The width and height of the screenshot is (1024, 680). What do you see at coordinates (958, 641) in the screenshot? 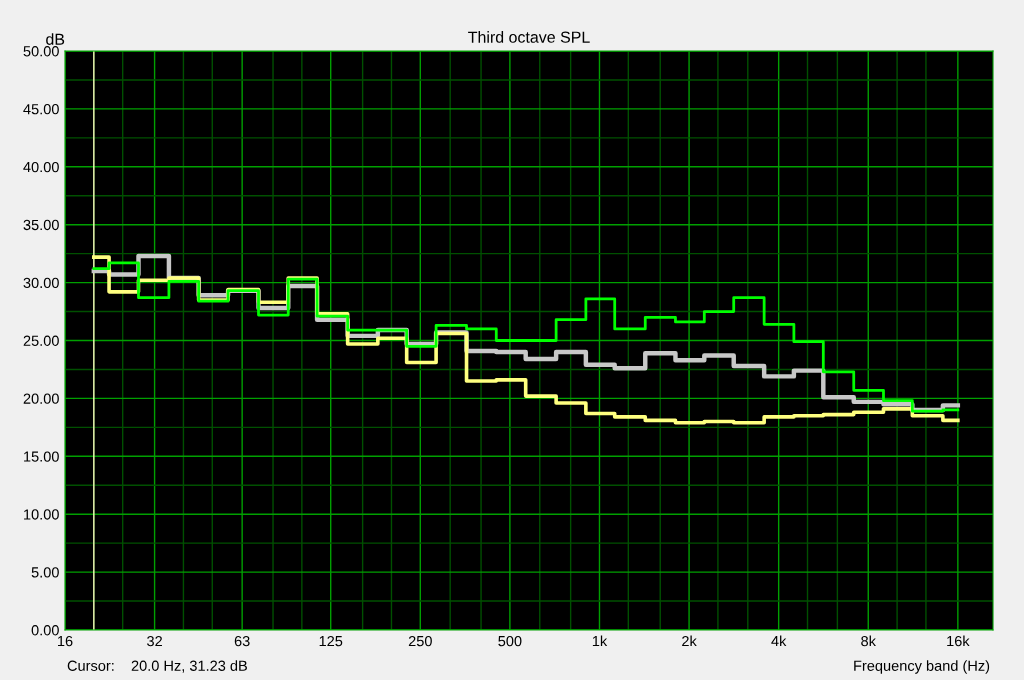
I see `x-tick-label: 16k` at bounding box center [958, 641].